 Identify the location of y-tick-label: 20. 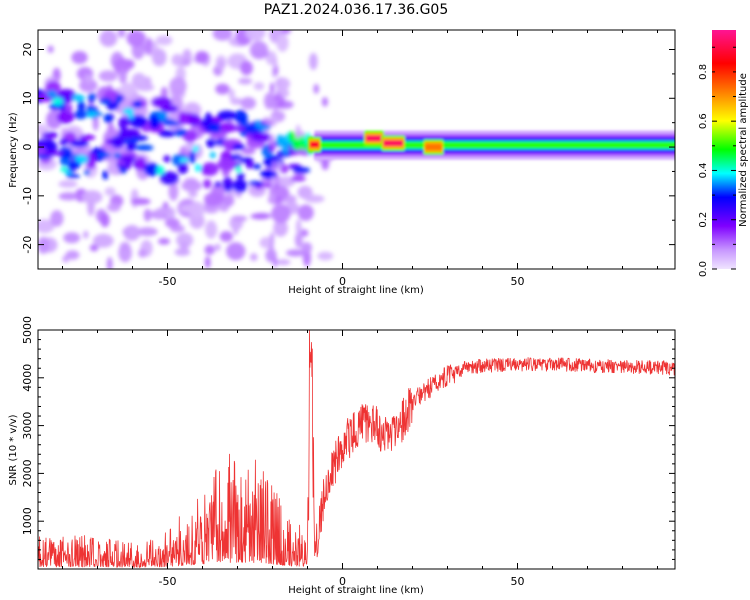
(27, 50).